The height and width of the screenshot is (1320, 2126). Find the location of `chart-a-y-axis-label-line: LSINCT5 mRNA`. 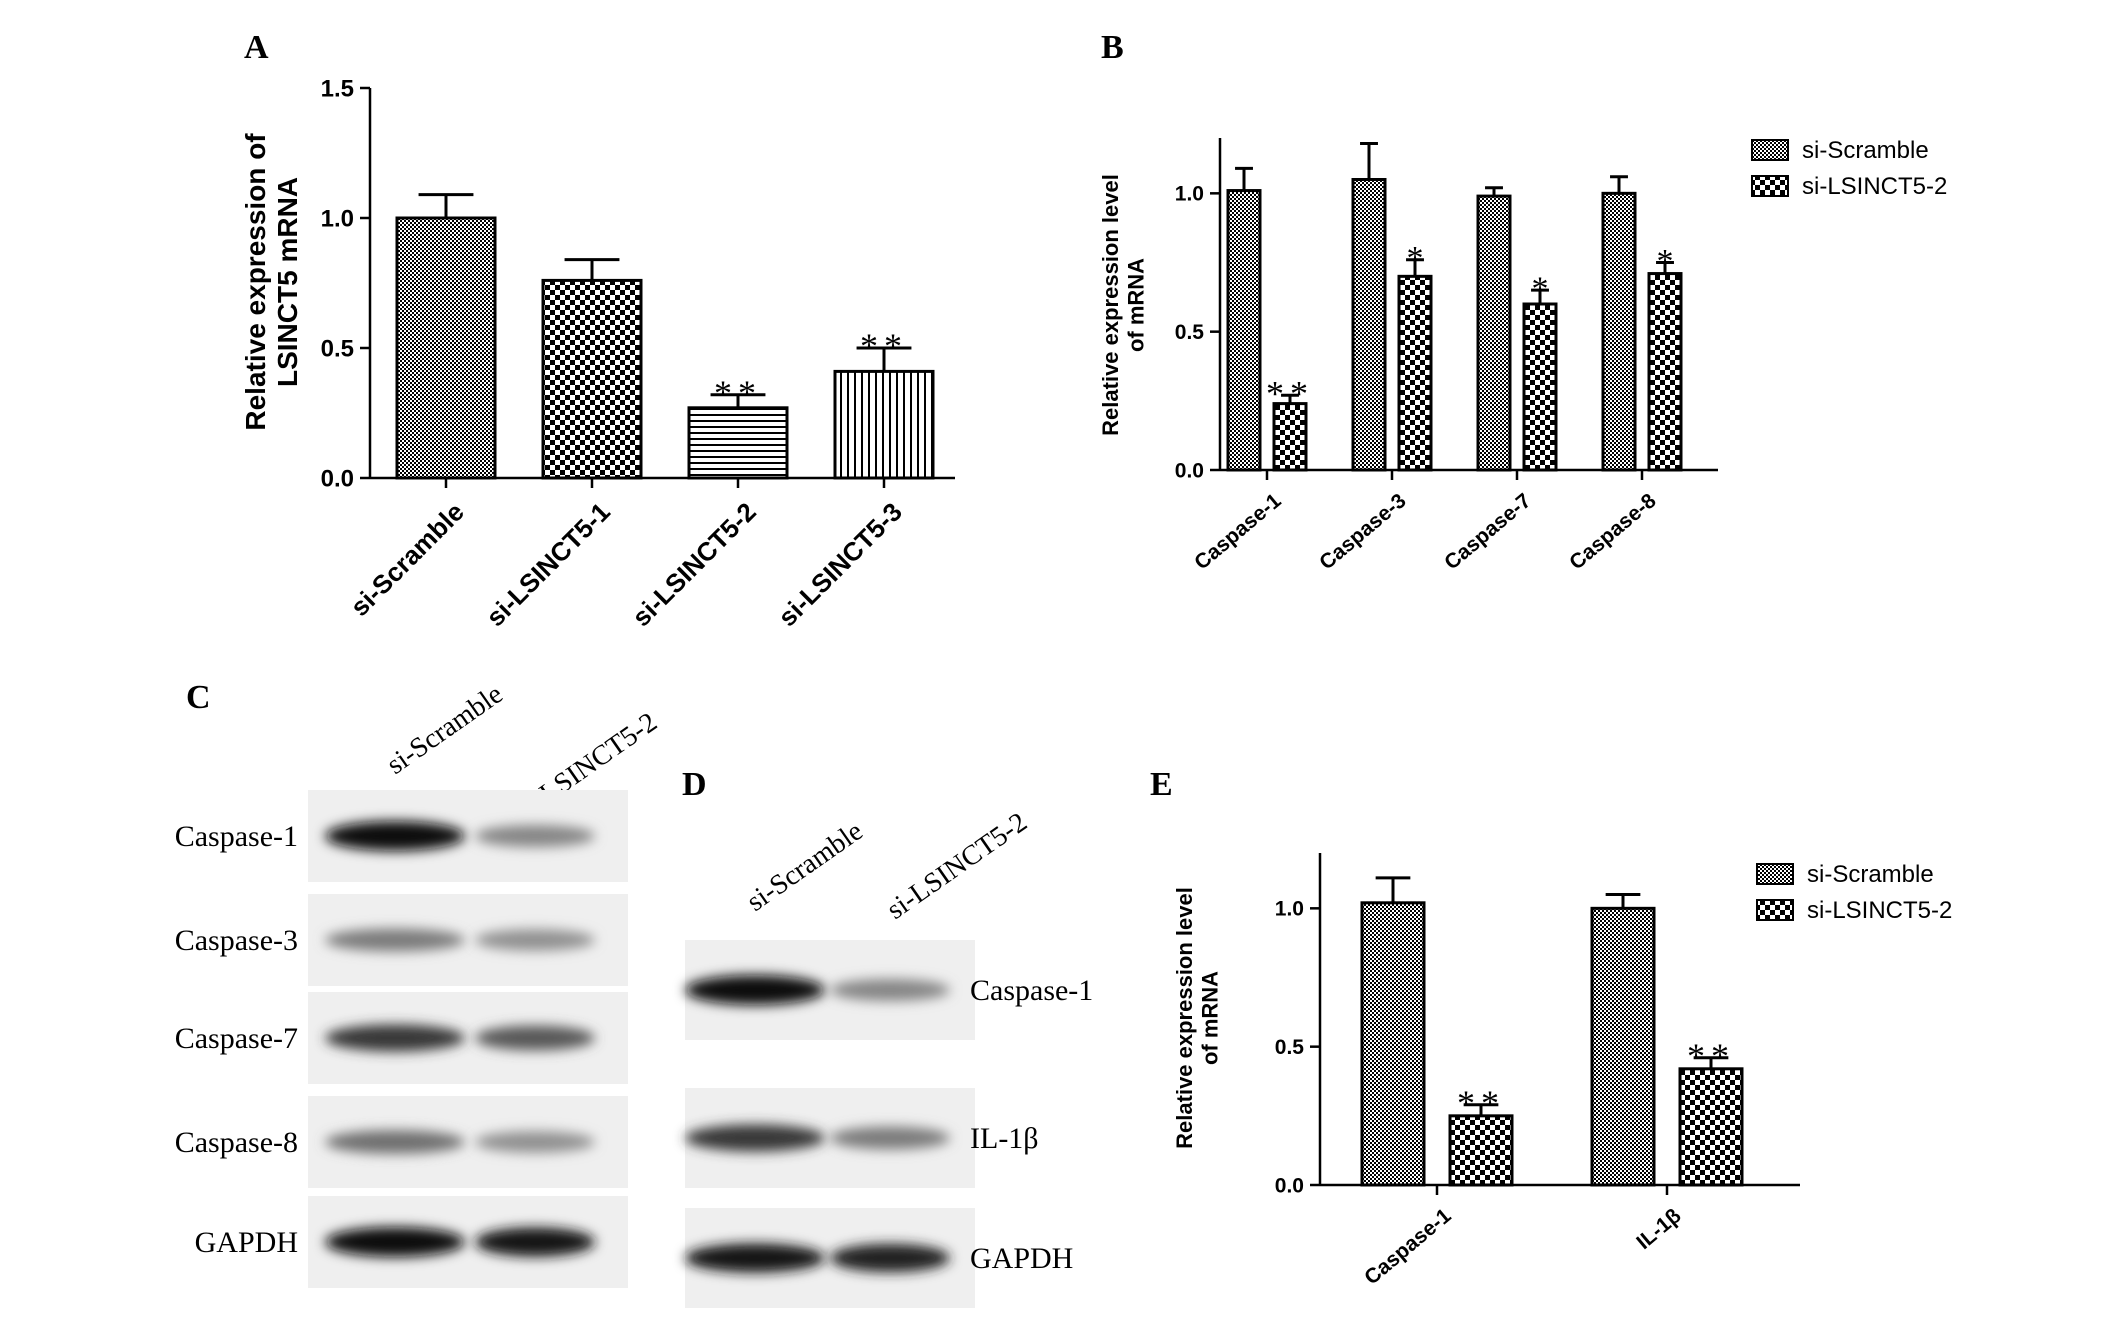

chart-a-y-axis-label-line: LSINCT5 mRNA is located at coordinates (287, 282).